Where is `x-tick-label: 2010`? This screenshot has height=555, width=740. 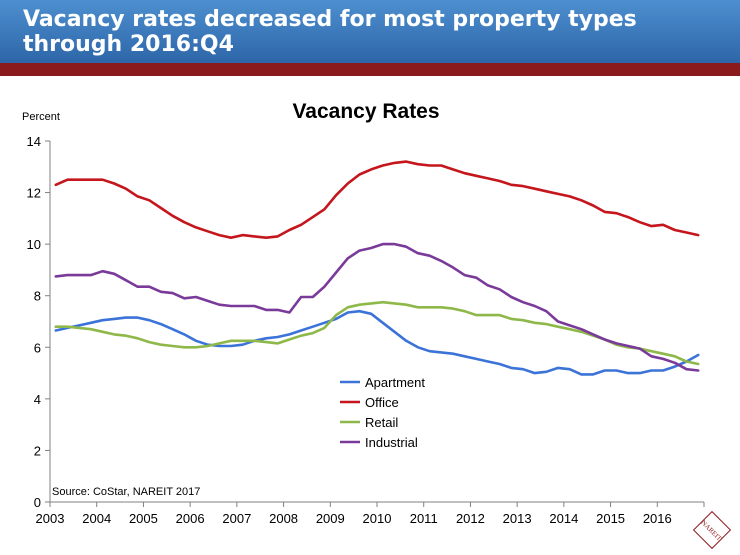
x-tick-label: 2010 is located at coordinates (377, 518).